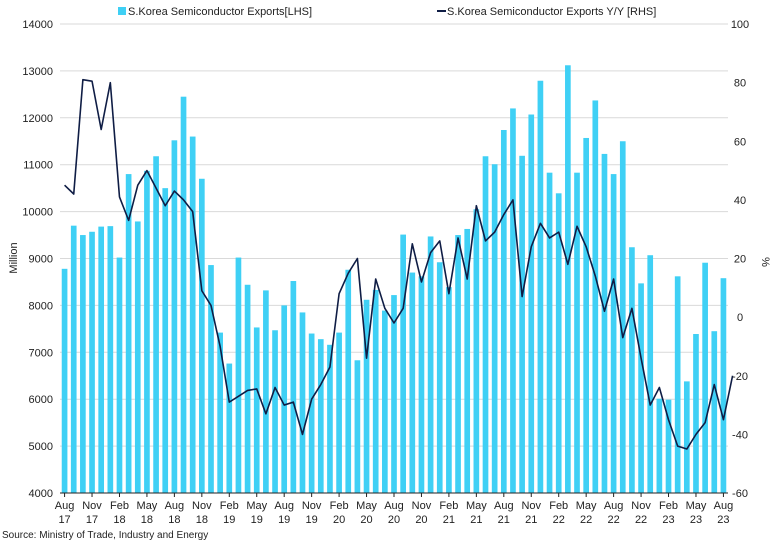 The width and height of the screenshot is (770, 543). I want to click on left-tick-label: 7000, so click(41, 353).